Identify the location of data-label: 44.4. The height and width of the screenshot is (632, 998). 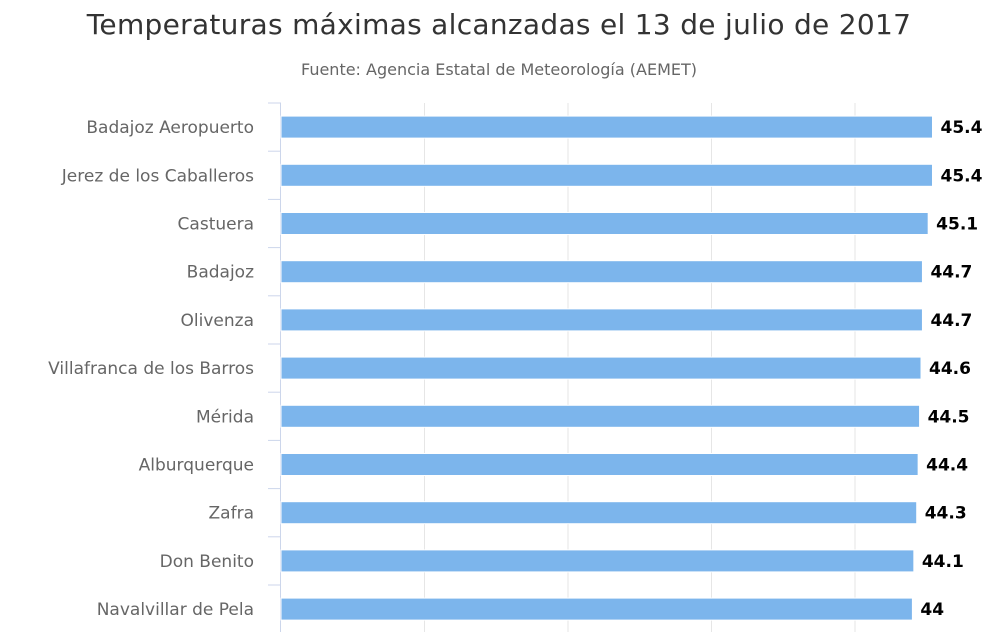
(947, 466).